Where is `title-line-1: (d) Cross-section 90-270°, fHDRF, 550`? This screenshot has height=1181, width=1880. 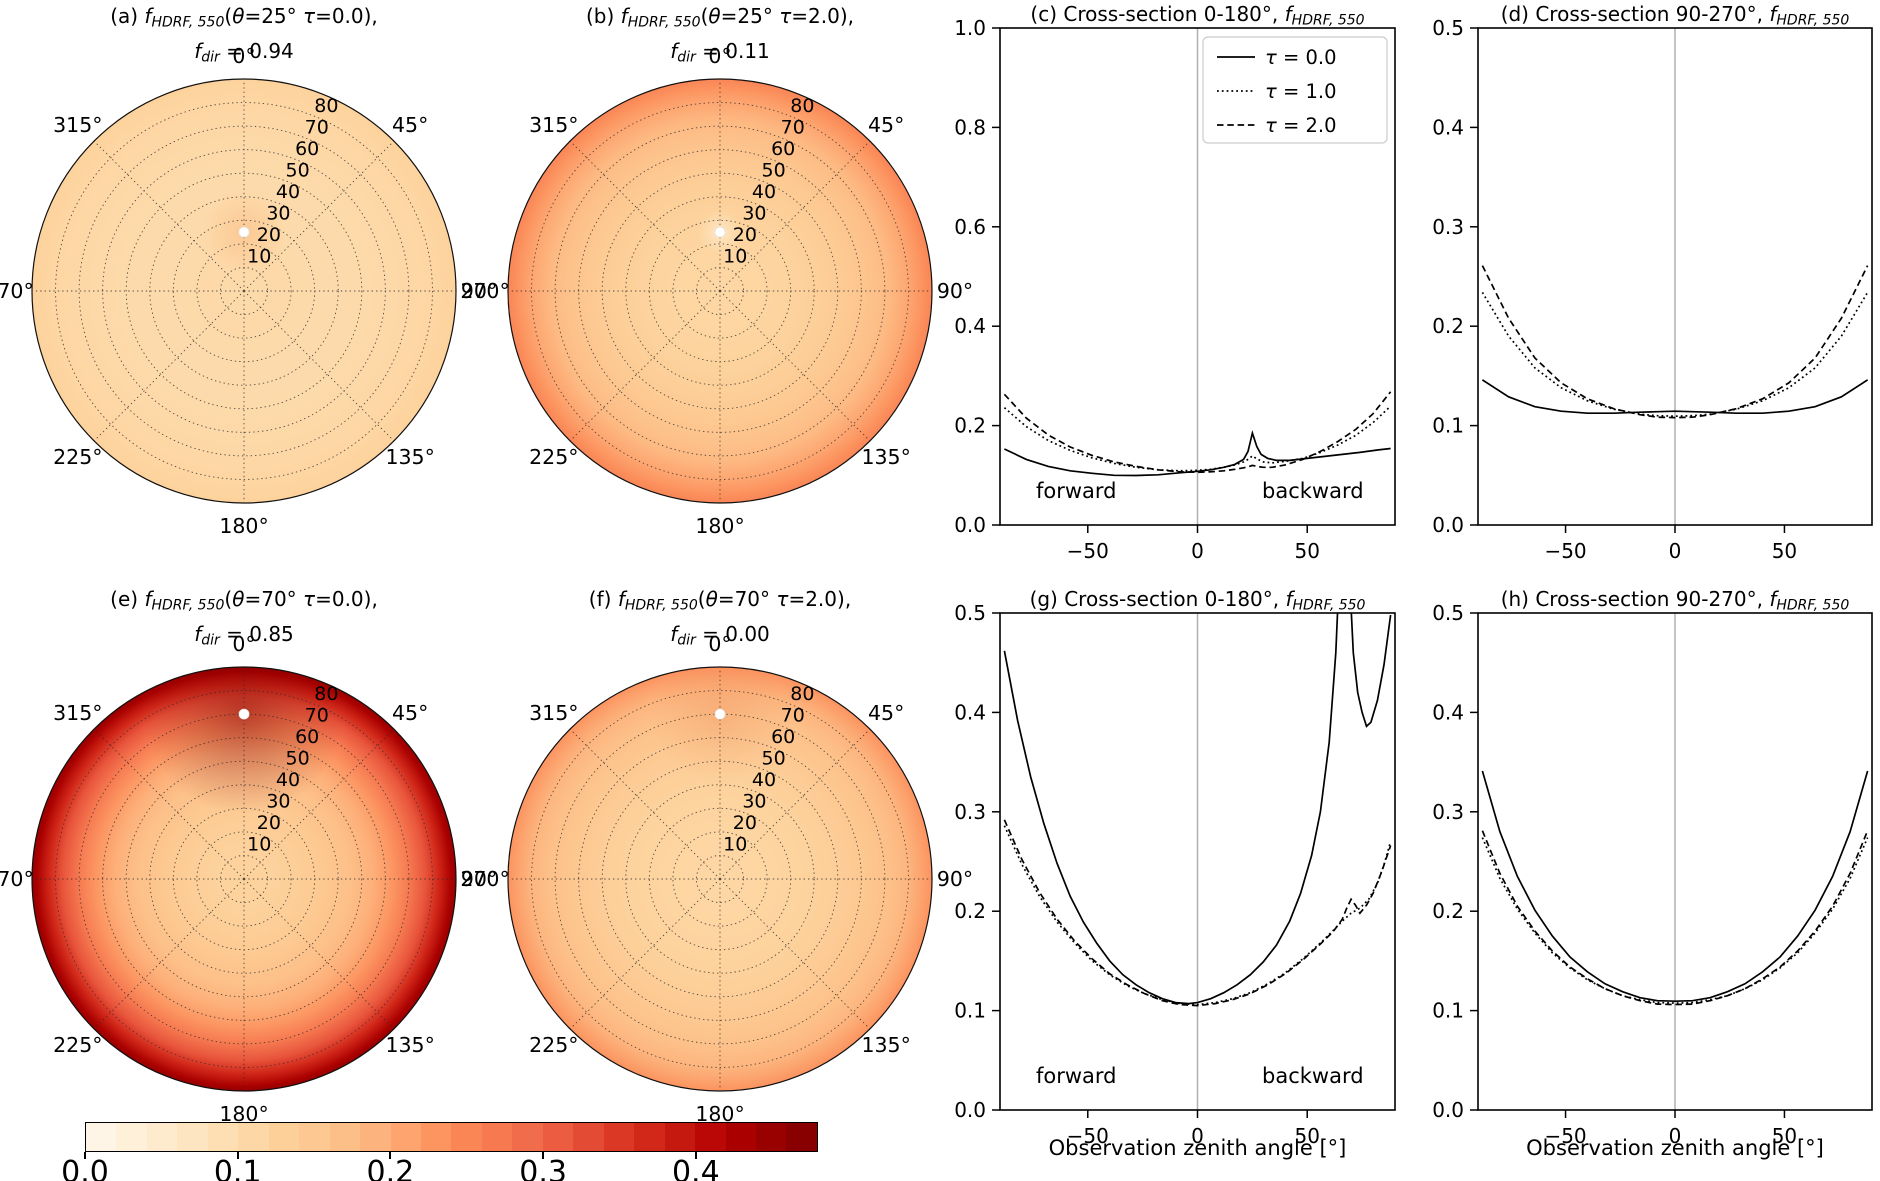 title-line-1: (d) Cross-section 90-270°, fHDRF, 550 is located at coordinates (1675, 15).